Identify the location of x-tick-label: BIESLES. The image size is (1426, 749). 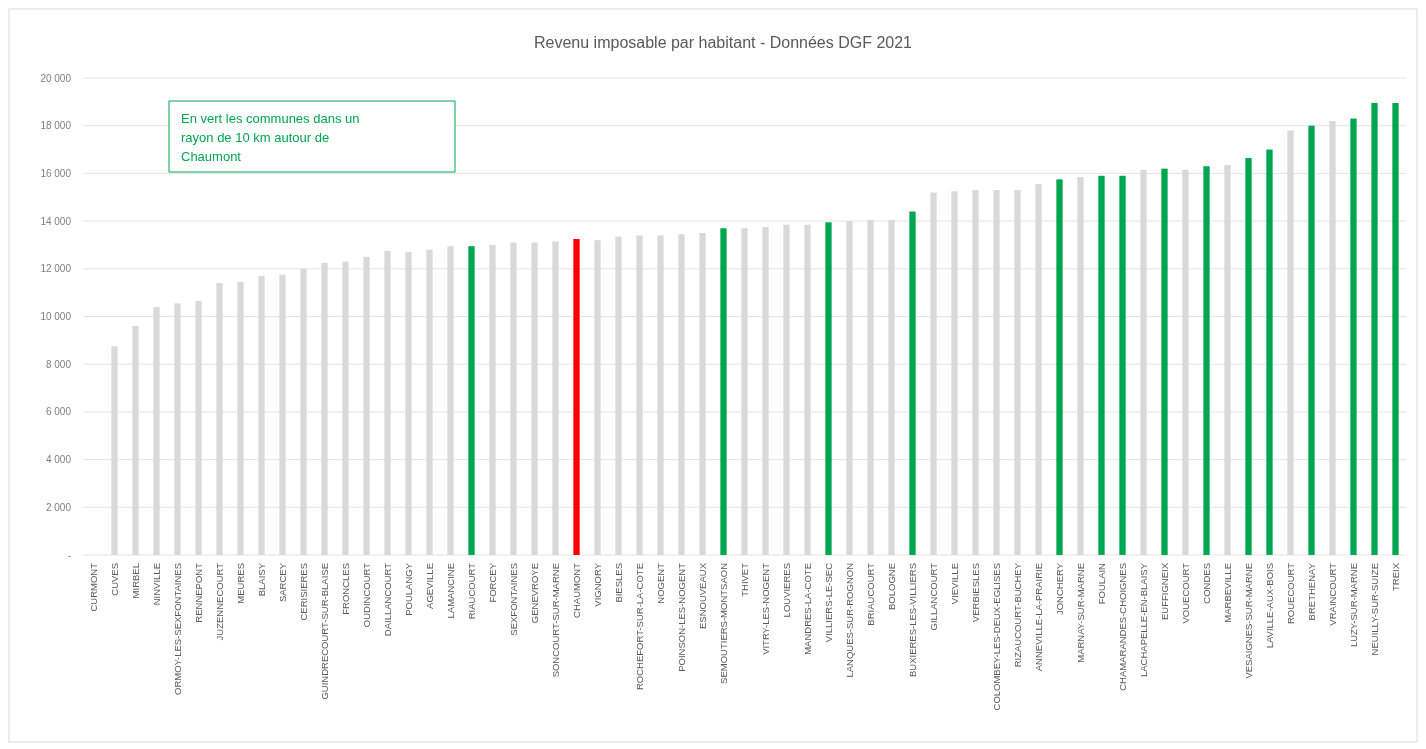
(618, 583).